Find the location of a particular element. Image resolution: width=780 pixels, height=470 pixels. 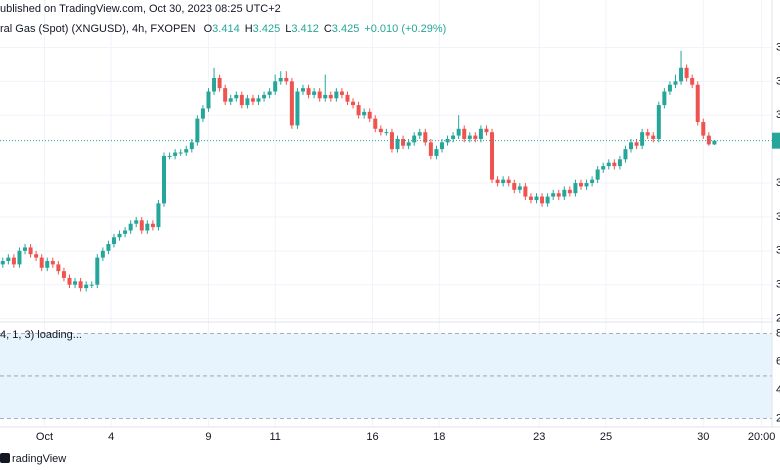

ohlc-value: 3.414 is located at coordinates (226, 29).